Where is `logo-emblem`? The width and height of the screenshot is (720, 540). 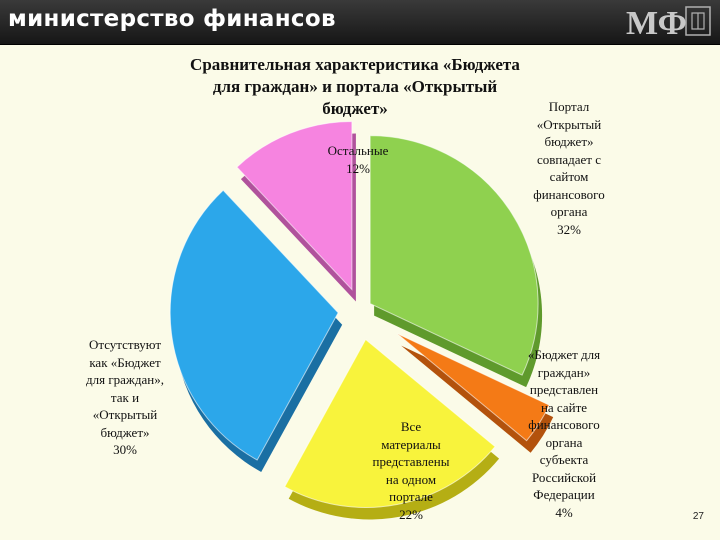
logo-emblem is located at coordinates (698, 21).